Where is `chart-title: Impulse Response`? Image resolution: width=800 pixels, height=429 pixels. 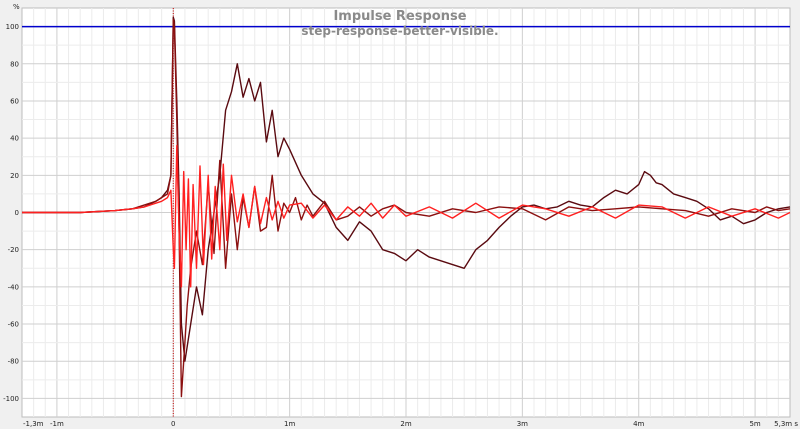 chart-title: Impulse Response is located at coordinates (399, 16).